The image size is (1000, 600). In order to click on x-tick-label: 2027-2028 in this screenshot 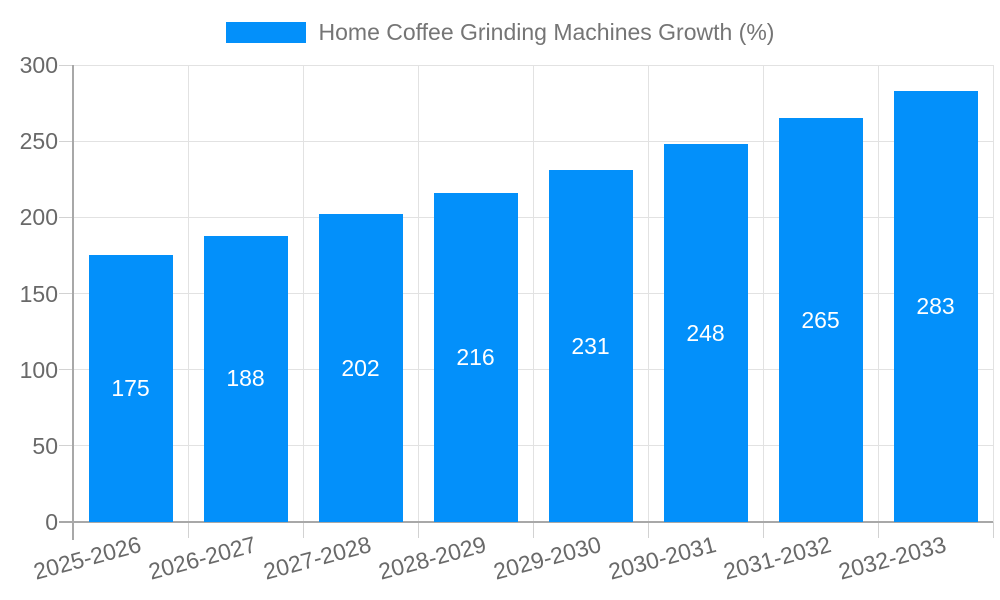, I will do `click(317, 558)`.